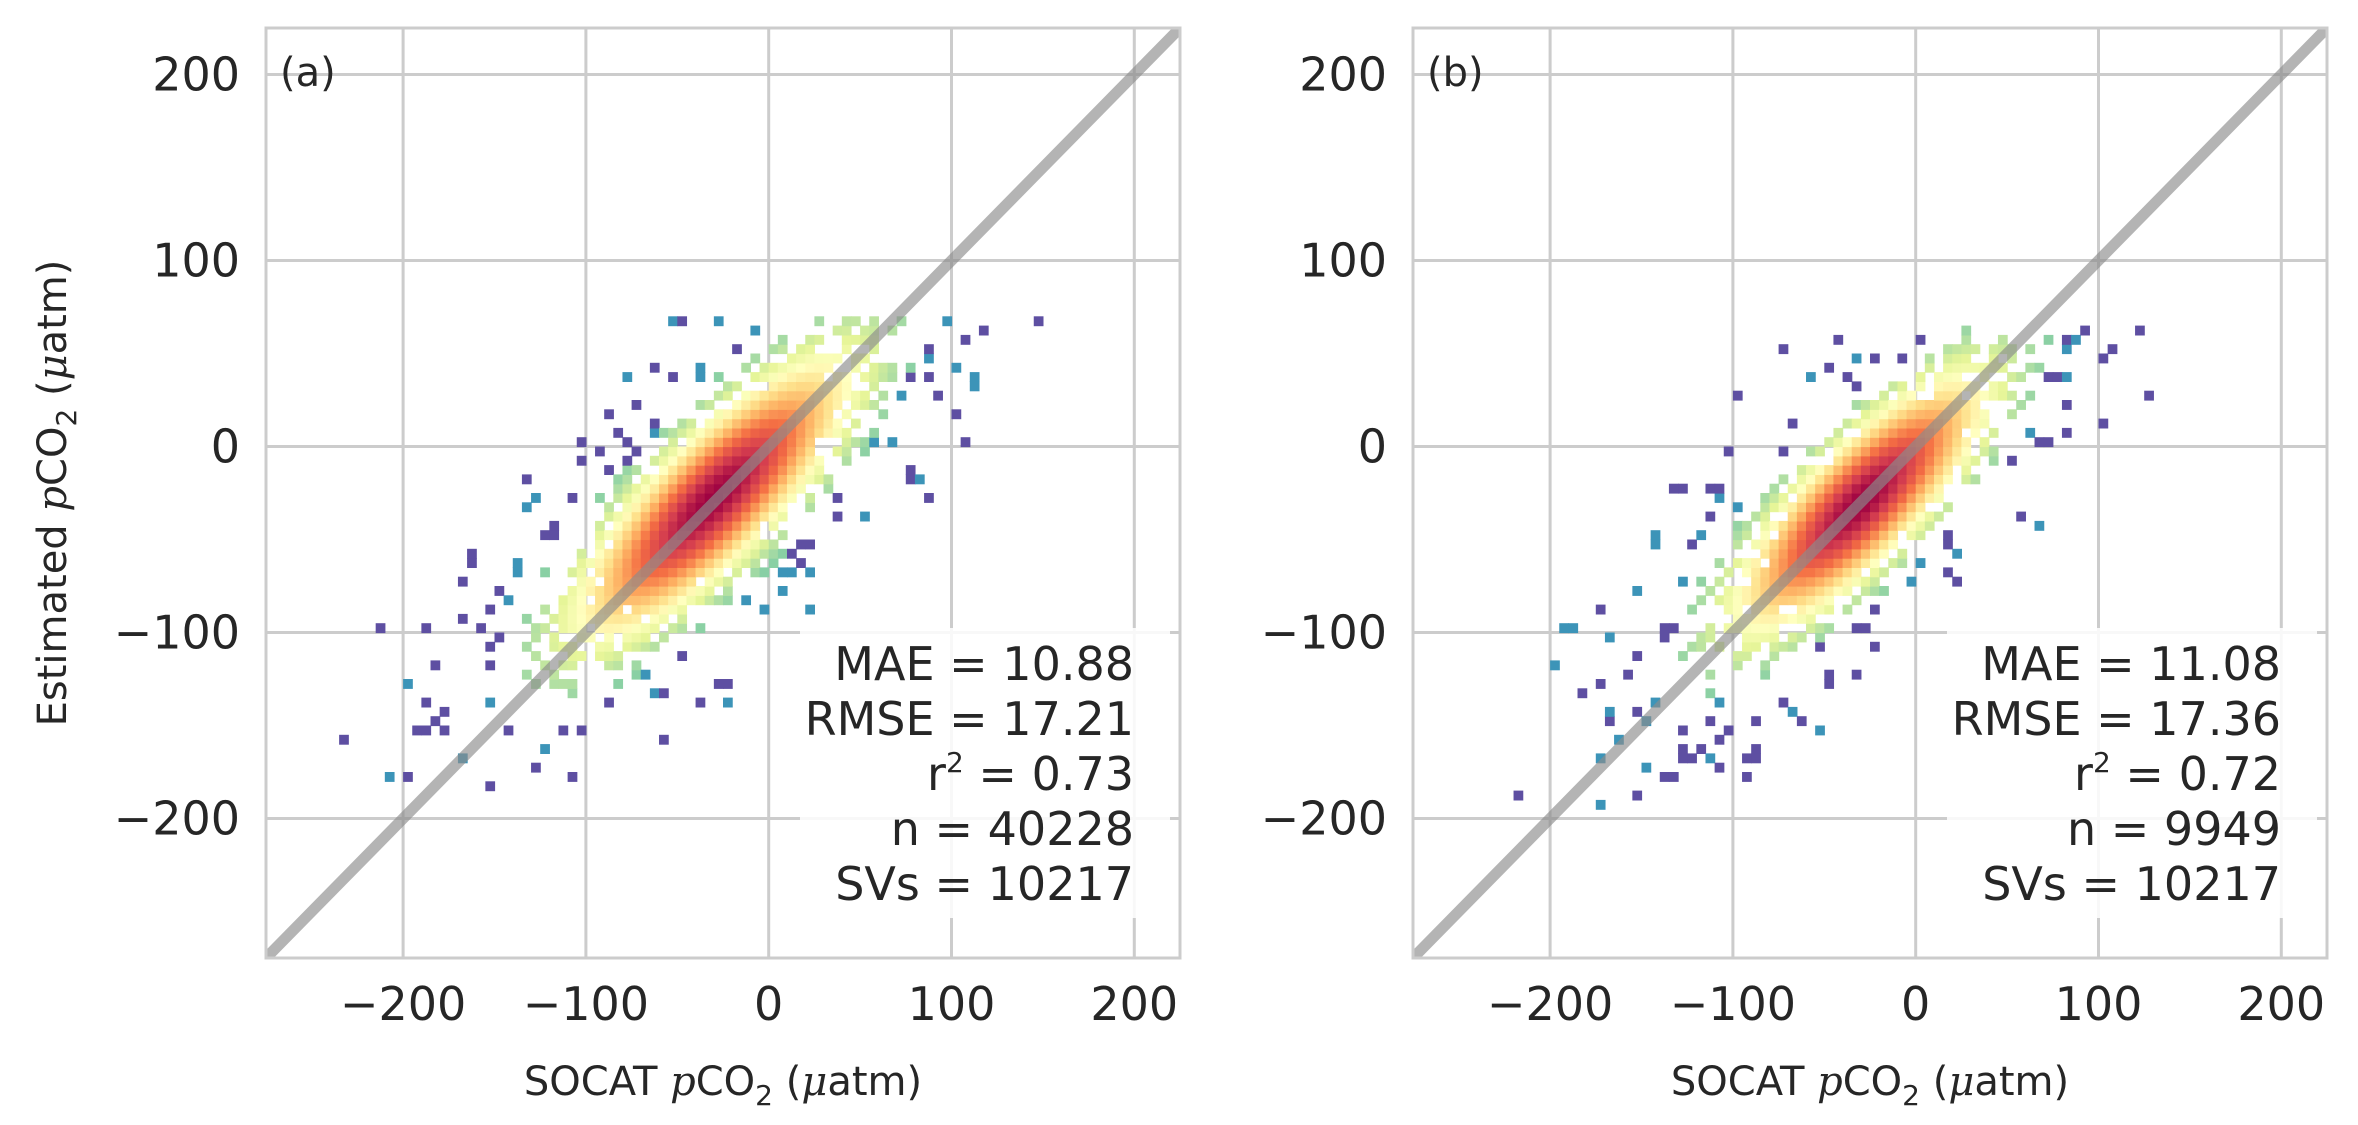  Describe the element at coordinates (984, 664) in the screenshot. I see `stat-text: MAE = 10.88` at that location.